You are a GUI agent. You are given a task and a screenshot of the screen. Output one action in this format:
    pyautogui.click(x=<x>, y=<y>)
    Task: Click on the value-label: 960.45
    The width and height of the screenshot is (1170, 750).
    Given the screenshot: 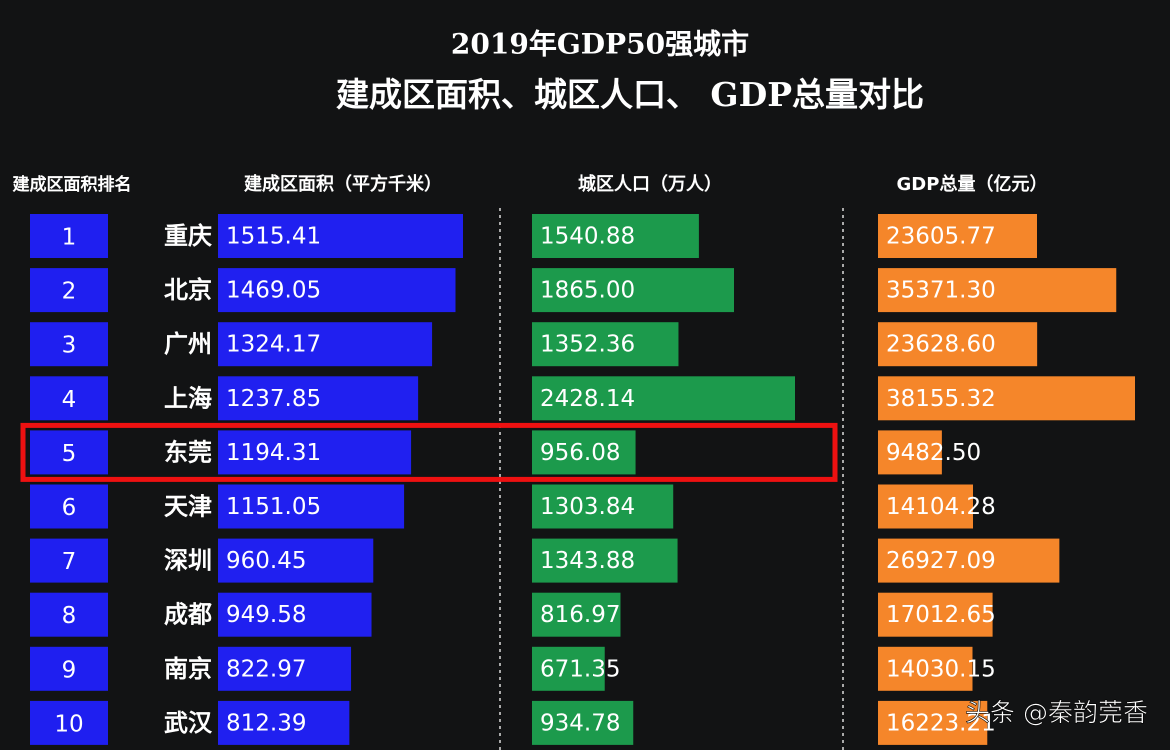 What is the action you would take?
    pyautogui.click(x=266, y=561)
    